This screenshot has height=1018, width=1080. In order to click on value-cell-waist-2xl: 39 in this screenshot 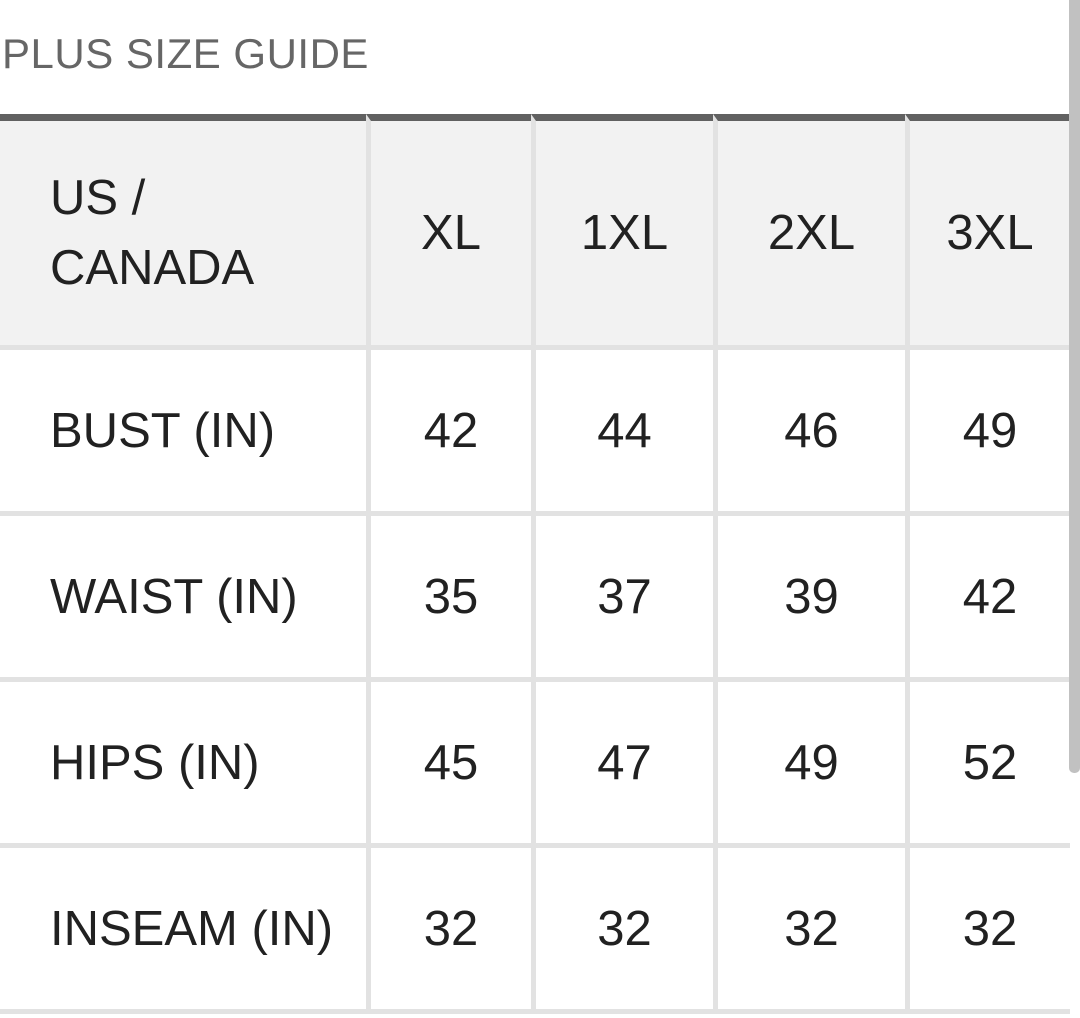, I will do `click(809, 599)`.